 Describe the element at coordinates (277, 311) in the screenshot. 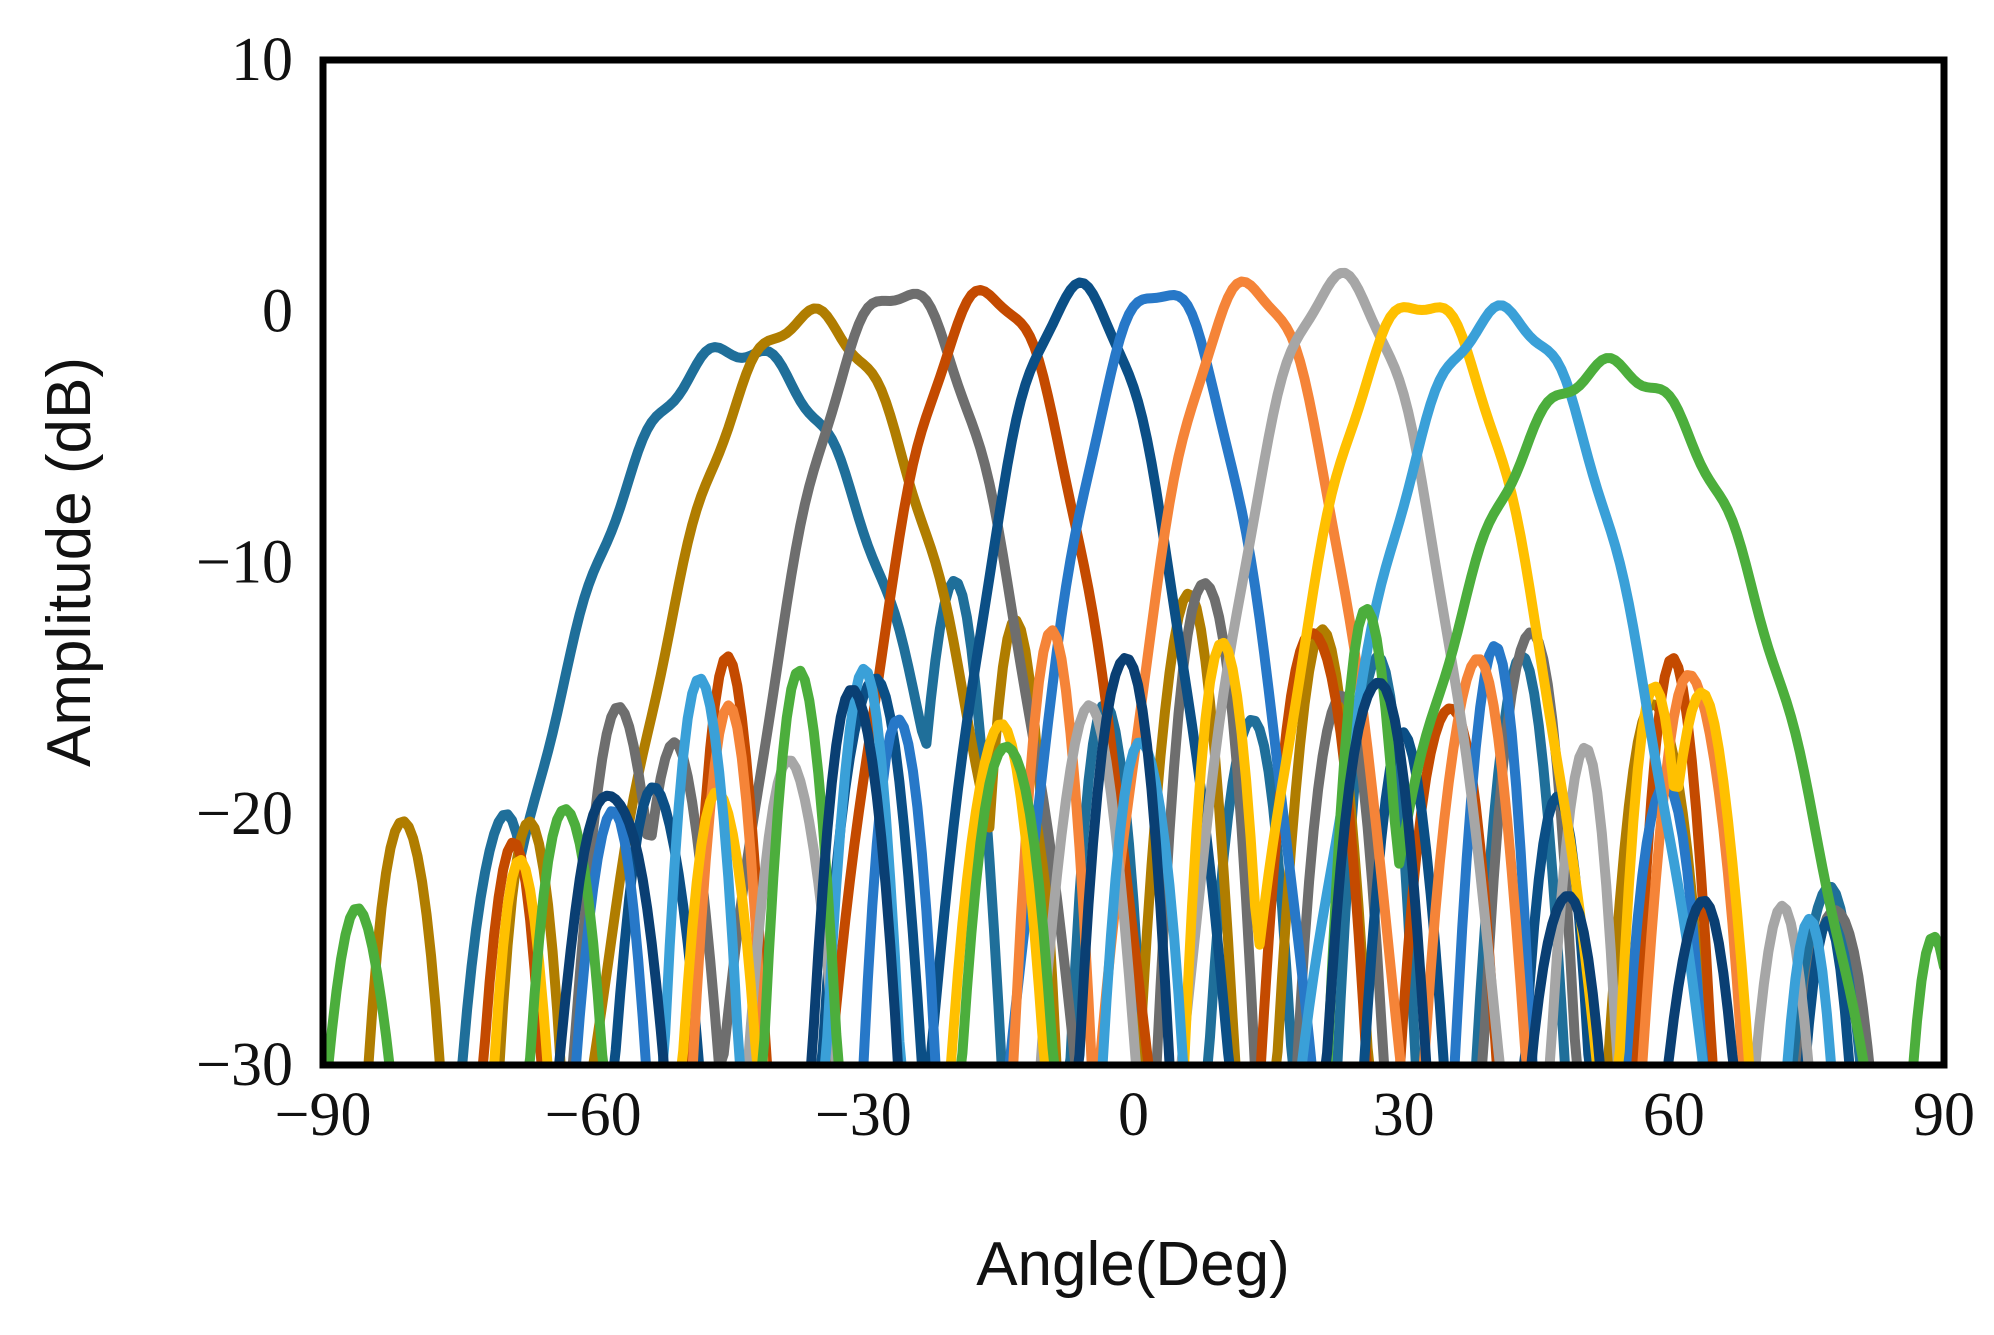

I see `y-tick-label: 0` at that location.